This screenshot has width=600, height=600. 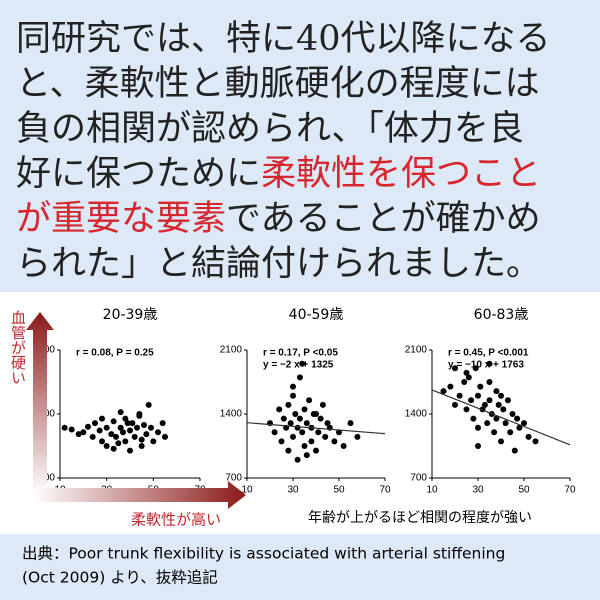 I want to click on text-segment: 好に保つために, so click(x=138, y=174).